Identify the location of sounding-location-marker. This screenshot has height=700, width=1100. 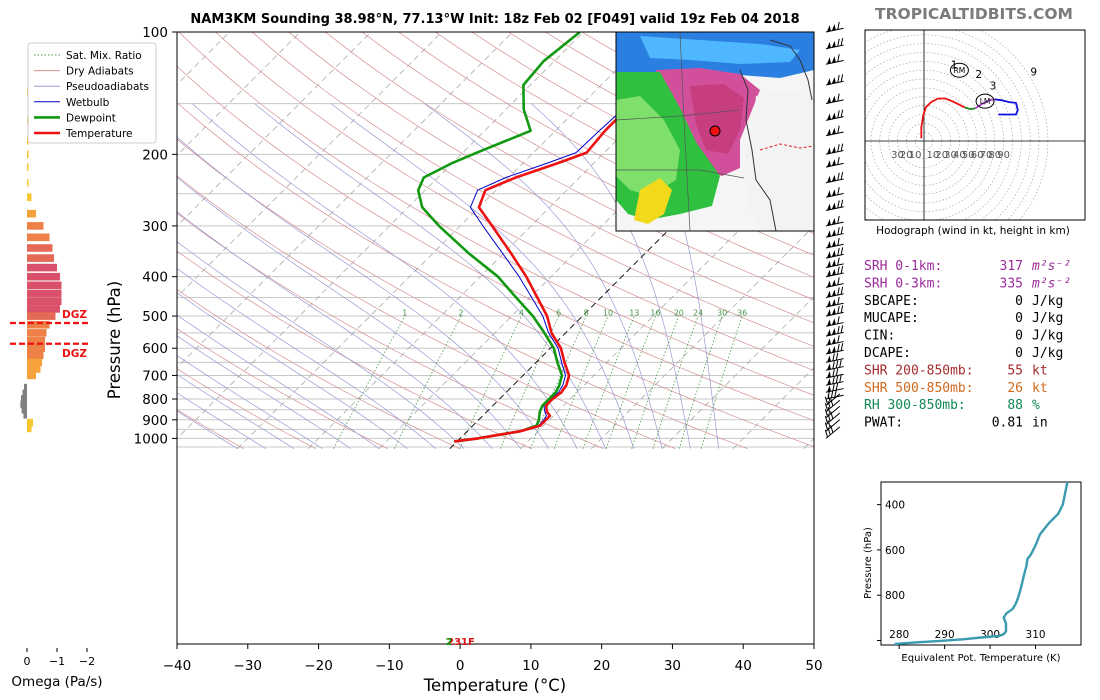
(715, 131).